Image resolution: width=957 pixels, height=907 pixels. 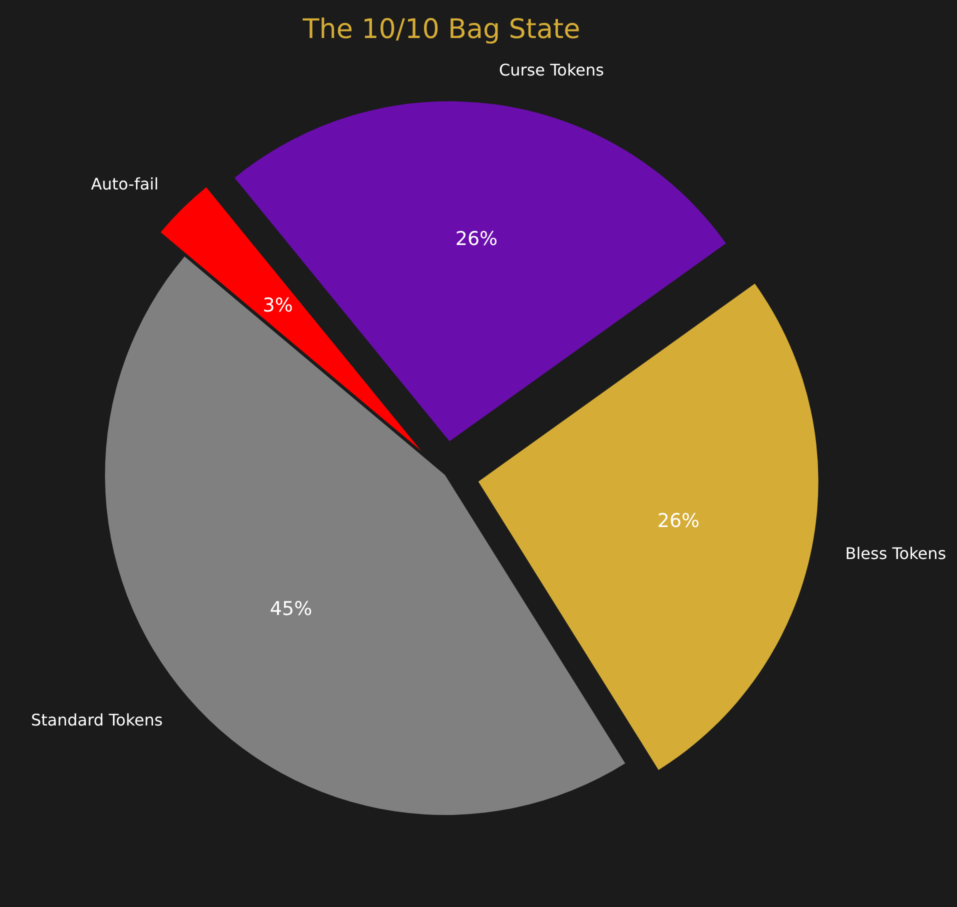 What do you see at coordinates (277, 305) in the screenshot?
I see `data-label: 3%` at bounding box center [277, 305].